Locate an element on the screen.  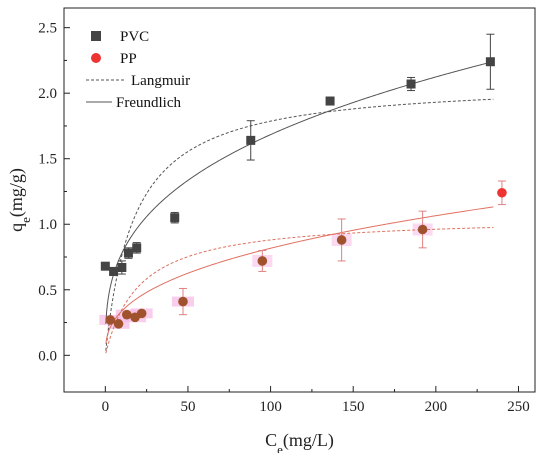
legend-langmuir-label: Langmuir is located at coordinates (160, 81).